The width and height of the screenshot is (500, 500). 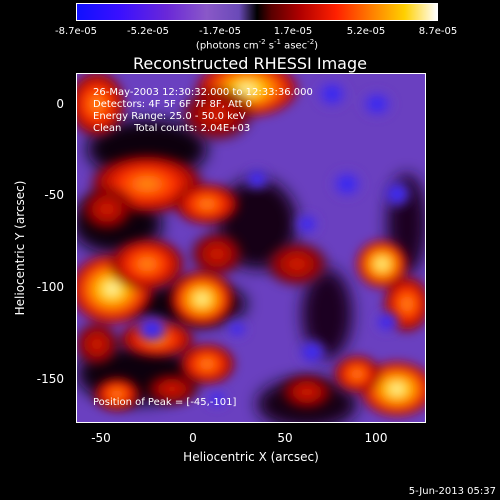 I want to click on annotation-detectors: Detectors: 4F 5F 6F 7F 8F, Att 0, so click(x=173, y=104).